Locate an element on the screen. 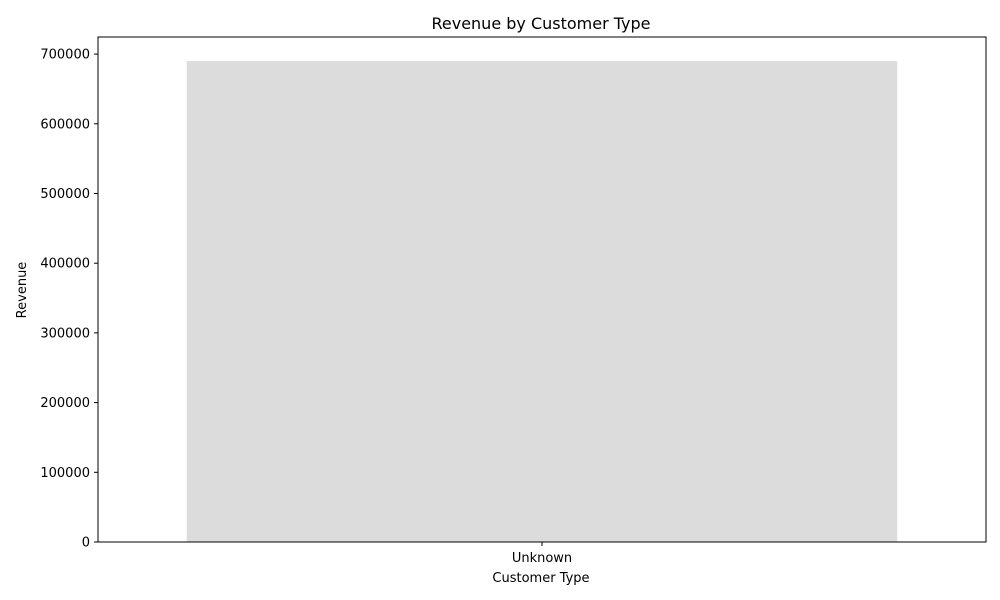 The width and height of the screenshot is (1000, 600). chart-title: Revenue by Customer Type is located at coordinates (540, 23).